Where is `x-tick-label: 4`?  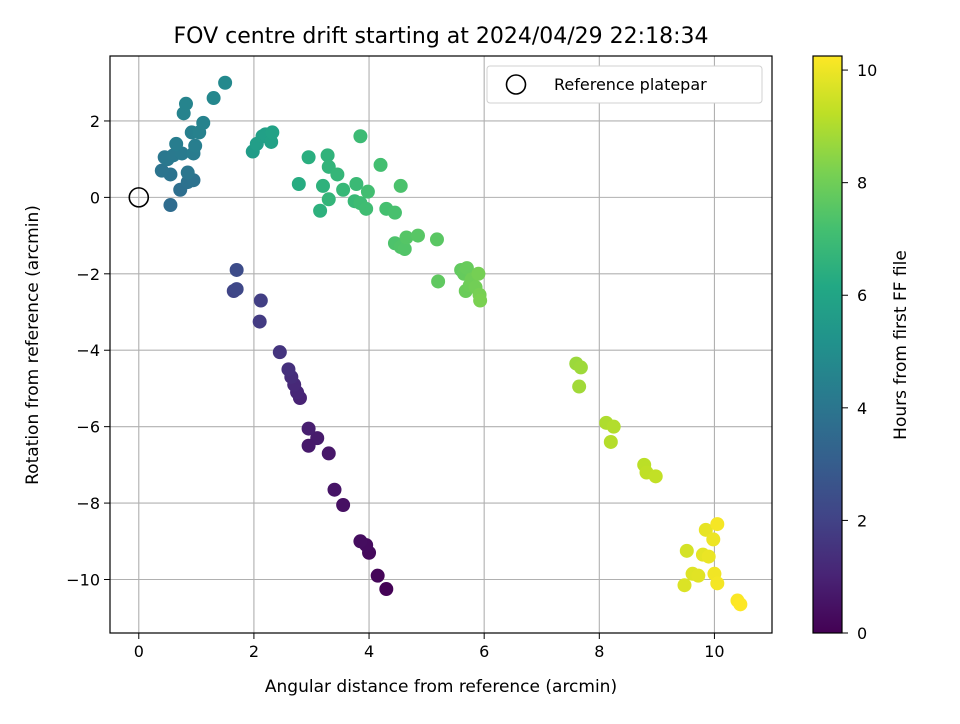
x-tick-label: 4 is located at coordinates (369, 651).